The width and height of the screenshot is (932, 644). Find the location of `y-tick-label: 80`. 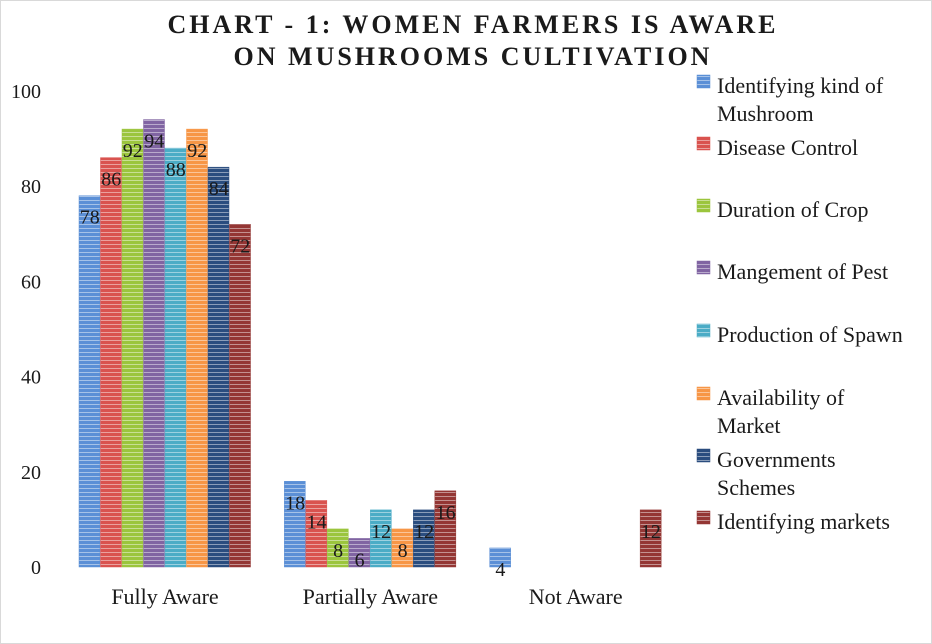

y-tick-label: 80 is located at coordinates (31, 187).